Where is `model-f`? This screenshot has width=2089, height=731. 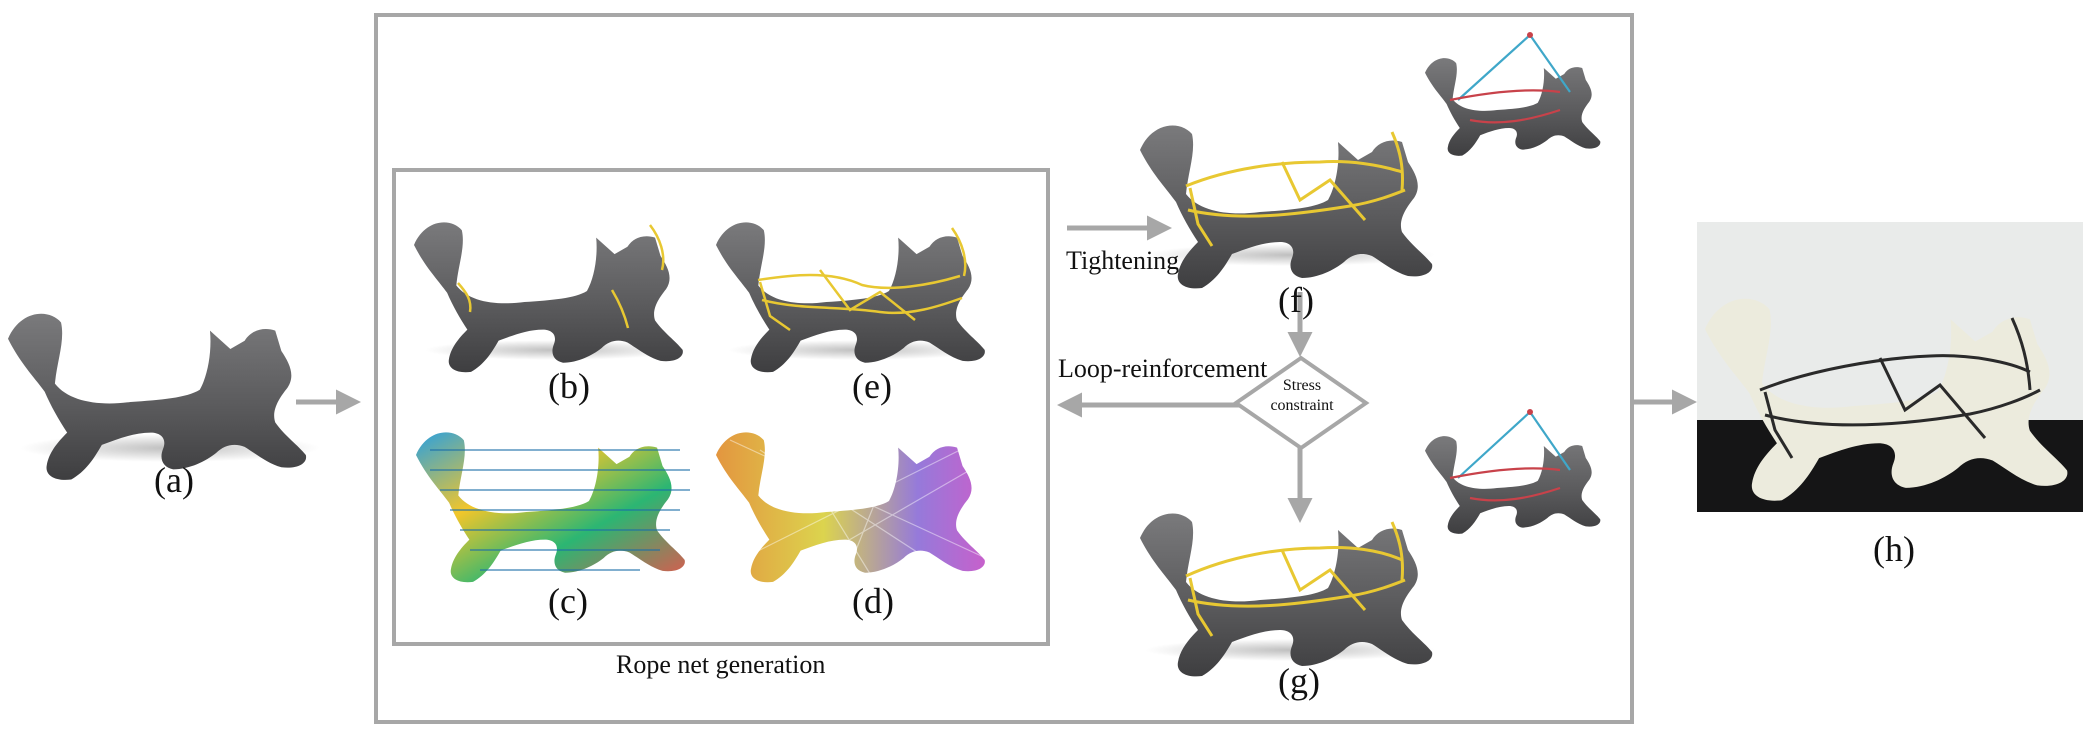
model-f is located at coordinates (1287, 207).